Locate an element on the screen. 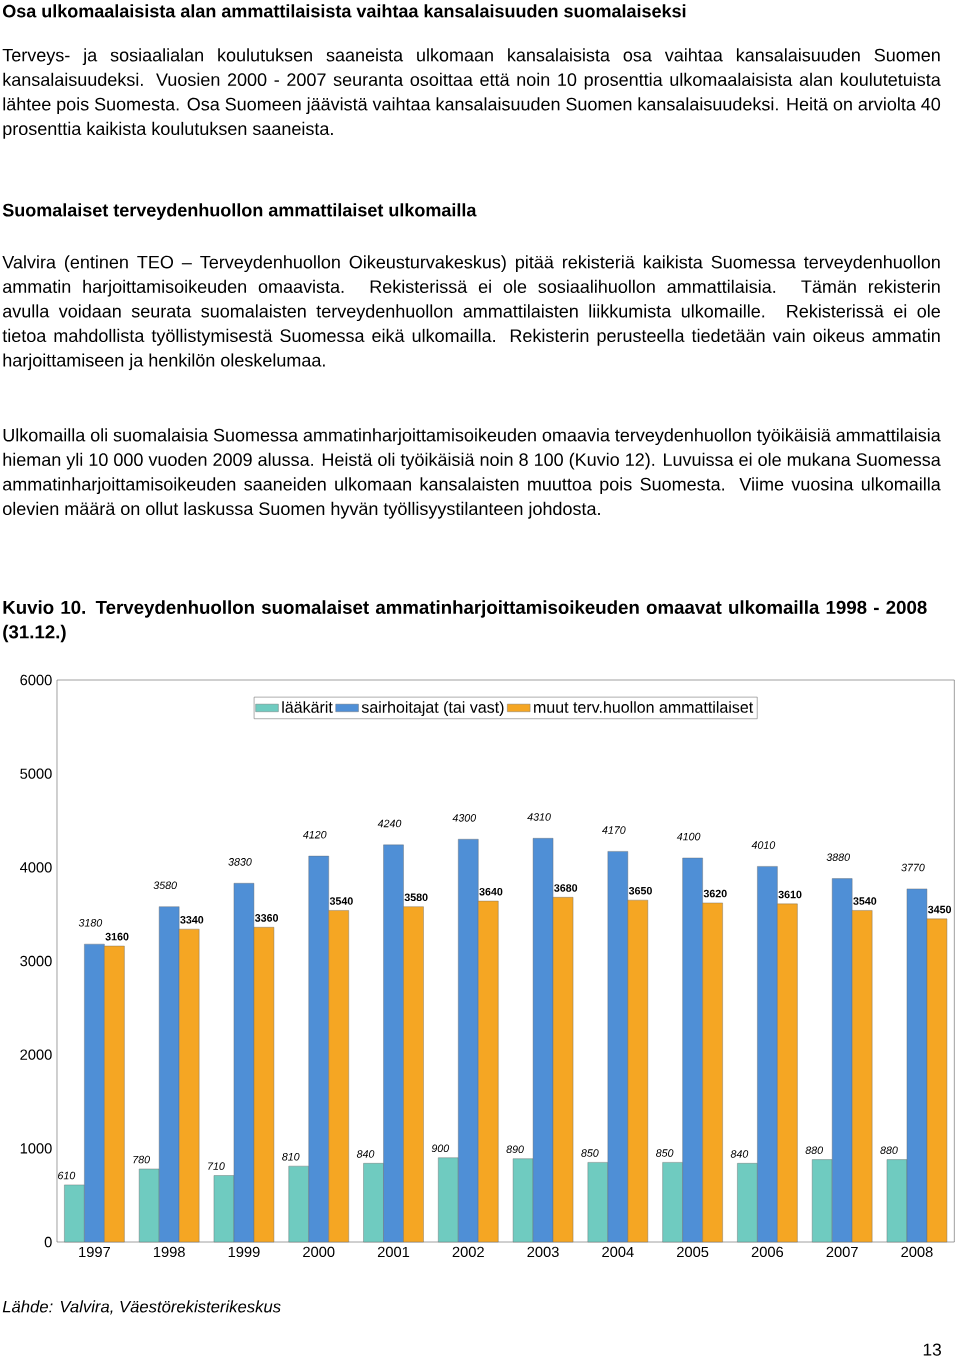 The width and height of the screenshot is (960, 1358). data-label: 3650 is located at coordinates (640, 890).